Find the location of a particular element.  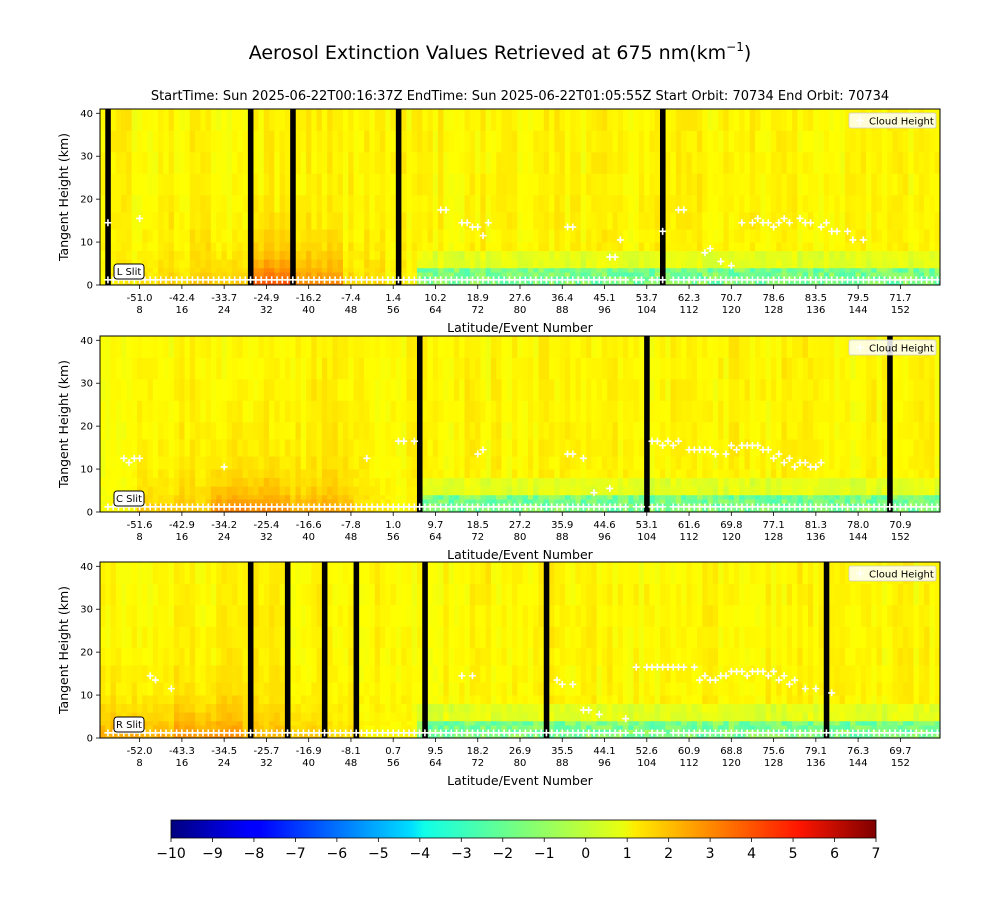

x-tick-latitude: -24.9 is located at coordinates (266, 298).